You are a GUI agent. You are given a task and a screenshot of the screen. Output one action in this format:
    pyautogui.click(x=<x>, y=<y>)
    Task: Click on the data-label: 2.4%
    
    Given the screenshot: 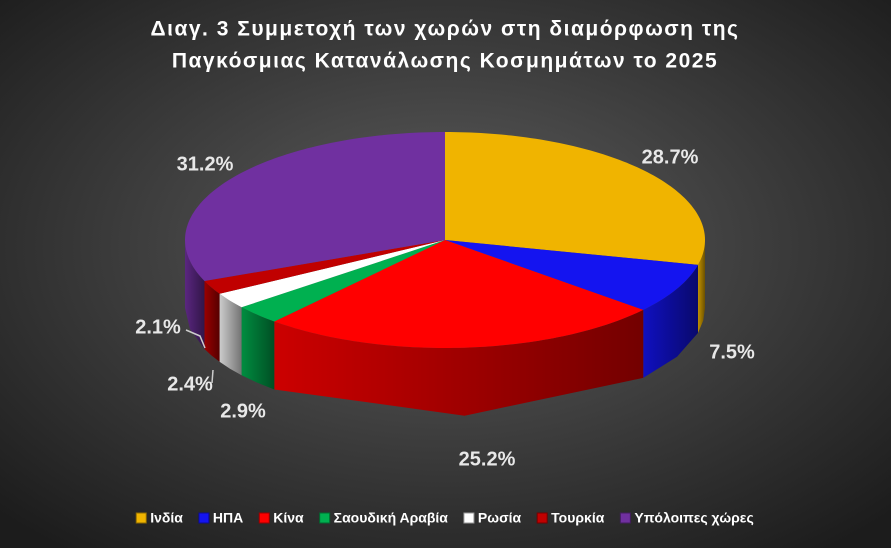 What is the action you would take?
    pyautogui.click(x=190, y=384)
    